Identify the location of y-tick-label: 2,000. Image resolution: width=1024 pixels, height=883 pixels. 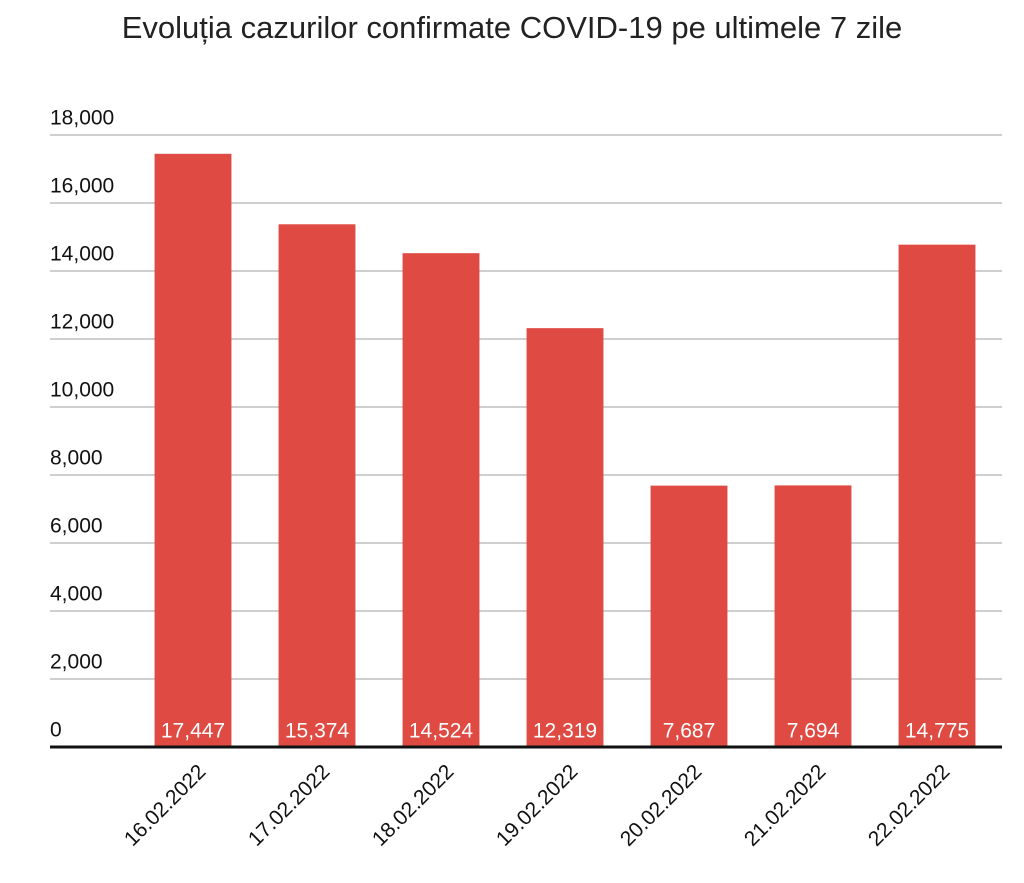
(76, 662).